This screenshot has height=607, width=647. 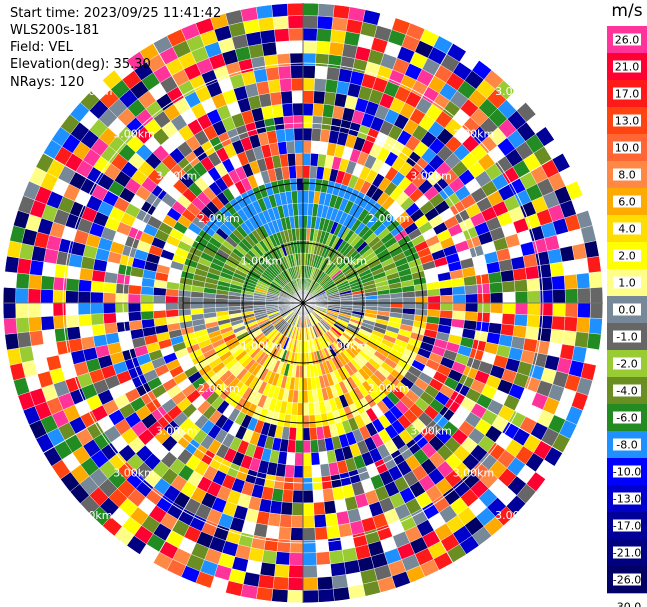 I want to click on range-label: 2.00km, so click(x=219, y=388).